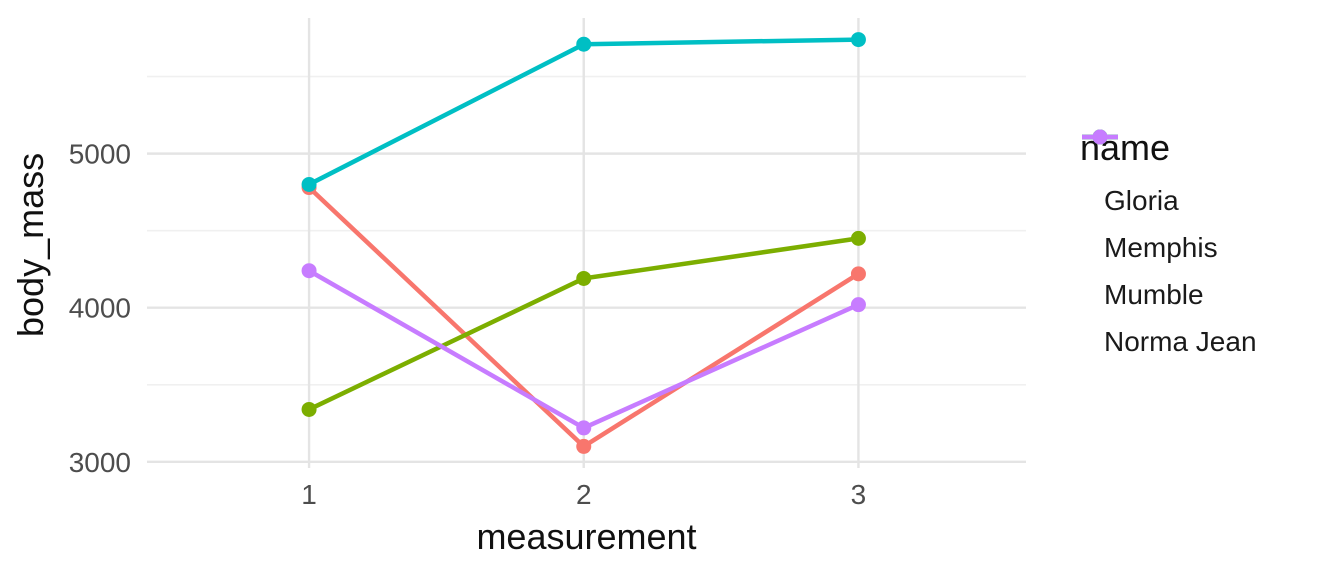 The height and width of the screenshot is (576, 1344). I want to click on y-axis-title: body_mass, so click(30, 245).